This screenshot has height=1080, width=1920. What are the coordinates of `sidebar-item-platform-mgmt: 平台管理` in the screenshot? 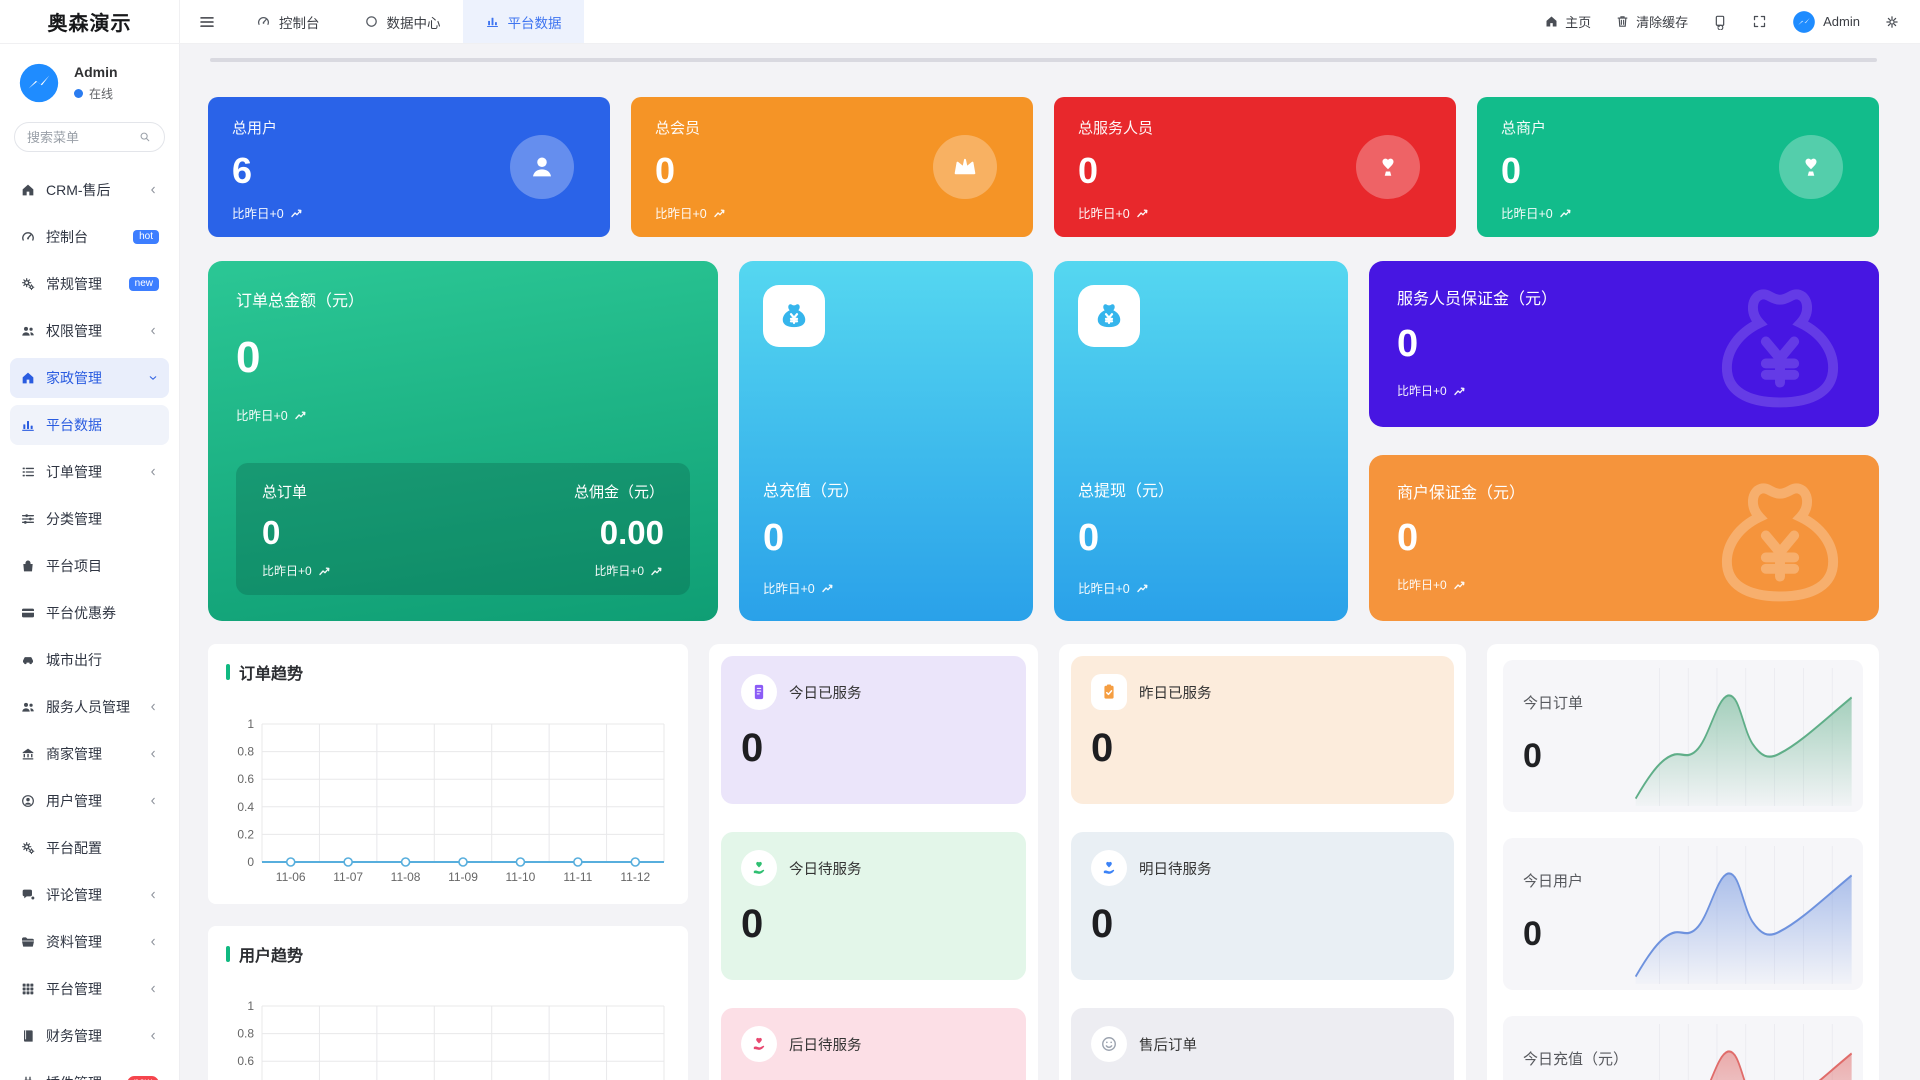 It's located at (89, 989).